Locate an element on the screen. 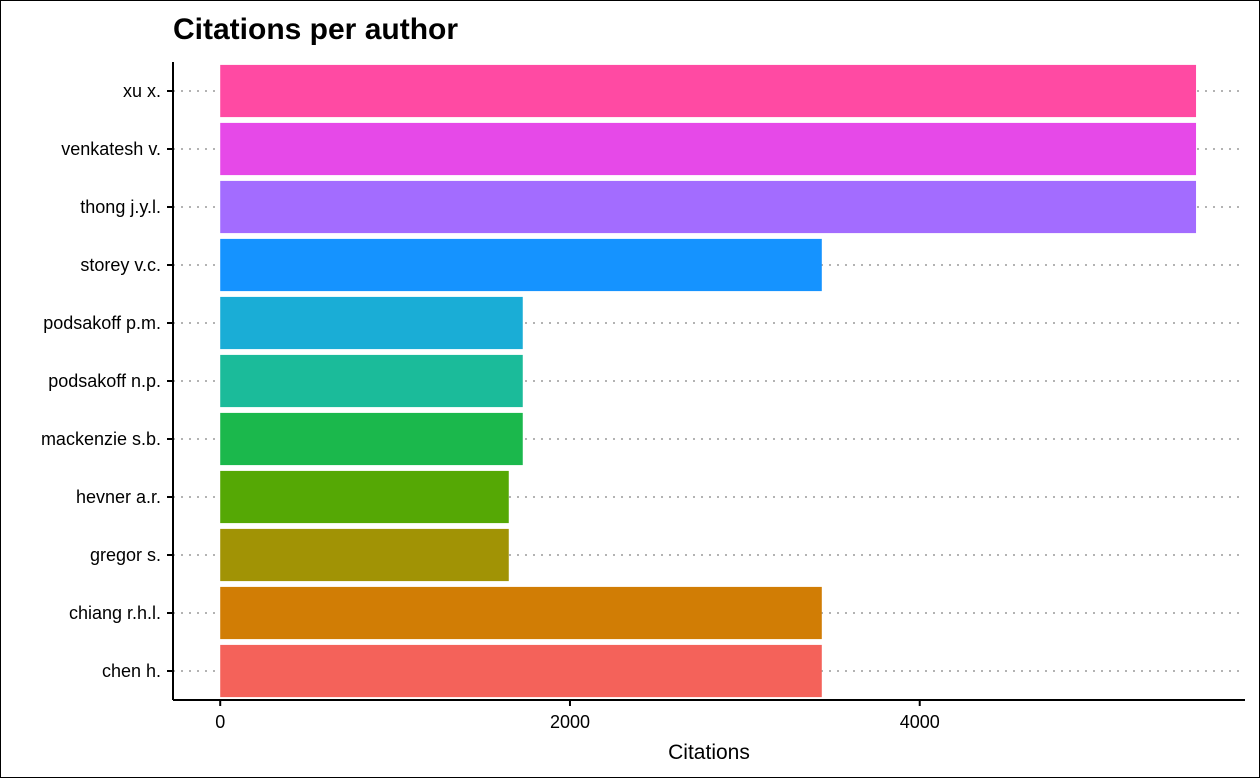 The height and width of the screenshot is (779, 1260). bar-thong-j-y-l is located at coordinates (708, 207).